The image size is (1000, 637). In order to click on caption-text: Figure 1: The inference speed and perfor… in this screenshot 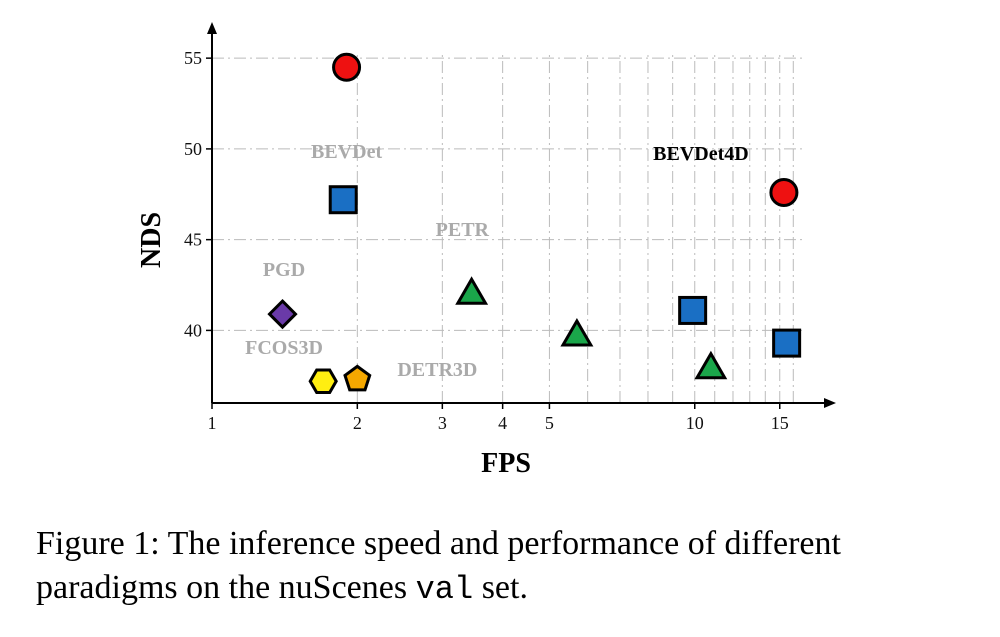, I will do `click(438, 565)`.